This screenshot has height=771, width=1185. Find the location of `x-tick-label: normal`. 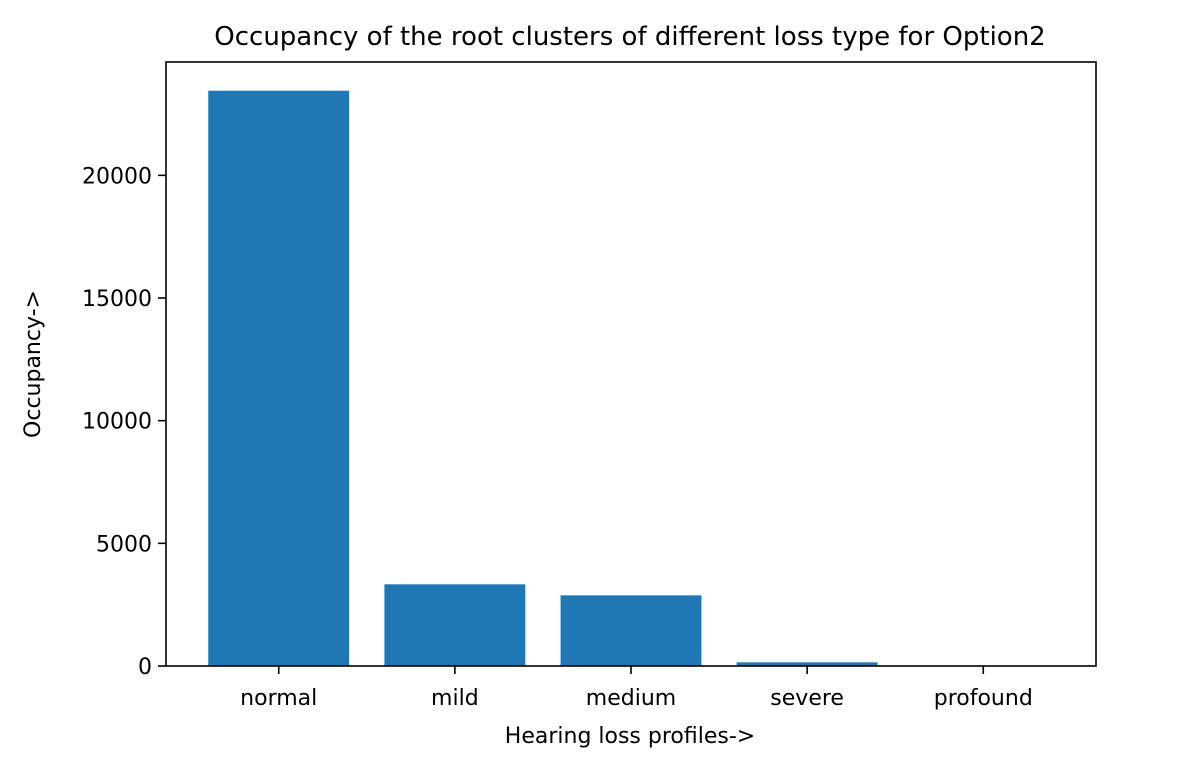

x-tick-label: normal is located at coordinates (278, 698).